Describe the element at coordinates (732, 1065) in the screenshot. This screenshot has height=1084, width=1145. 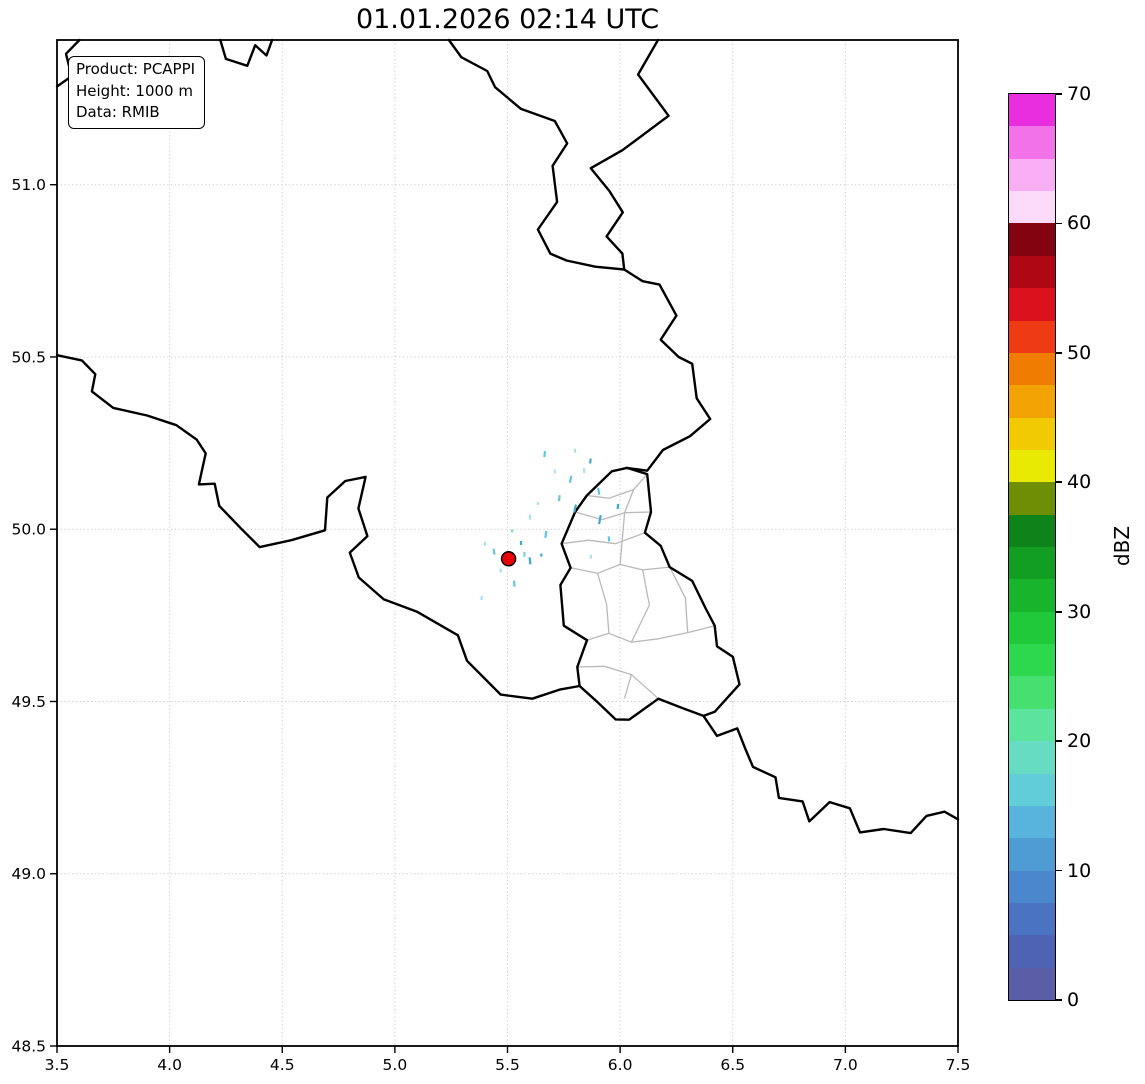
I see `x-tick-label: 6.5` at that location.